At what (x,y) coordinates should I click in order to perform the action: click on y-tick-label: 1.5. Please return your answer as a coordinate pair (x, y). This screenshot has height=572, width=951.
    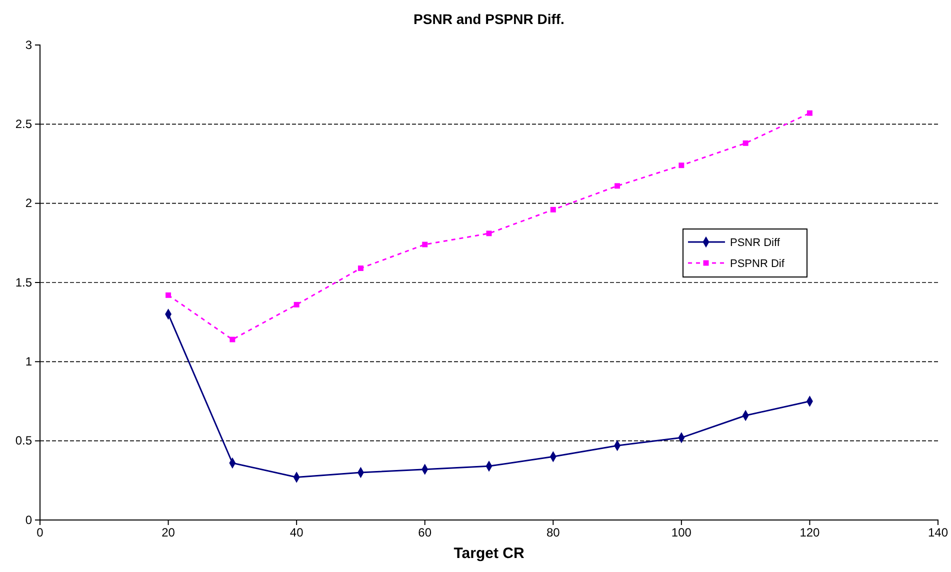
    Looking at the image, I should click on (23, 282).